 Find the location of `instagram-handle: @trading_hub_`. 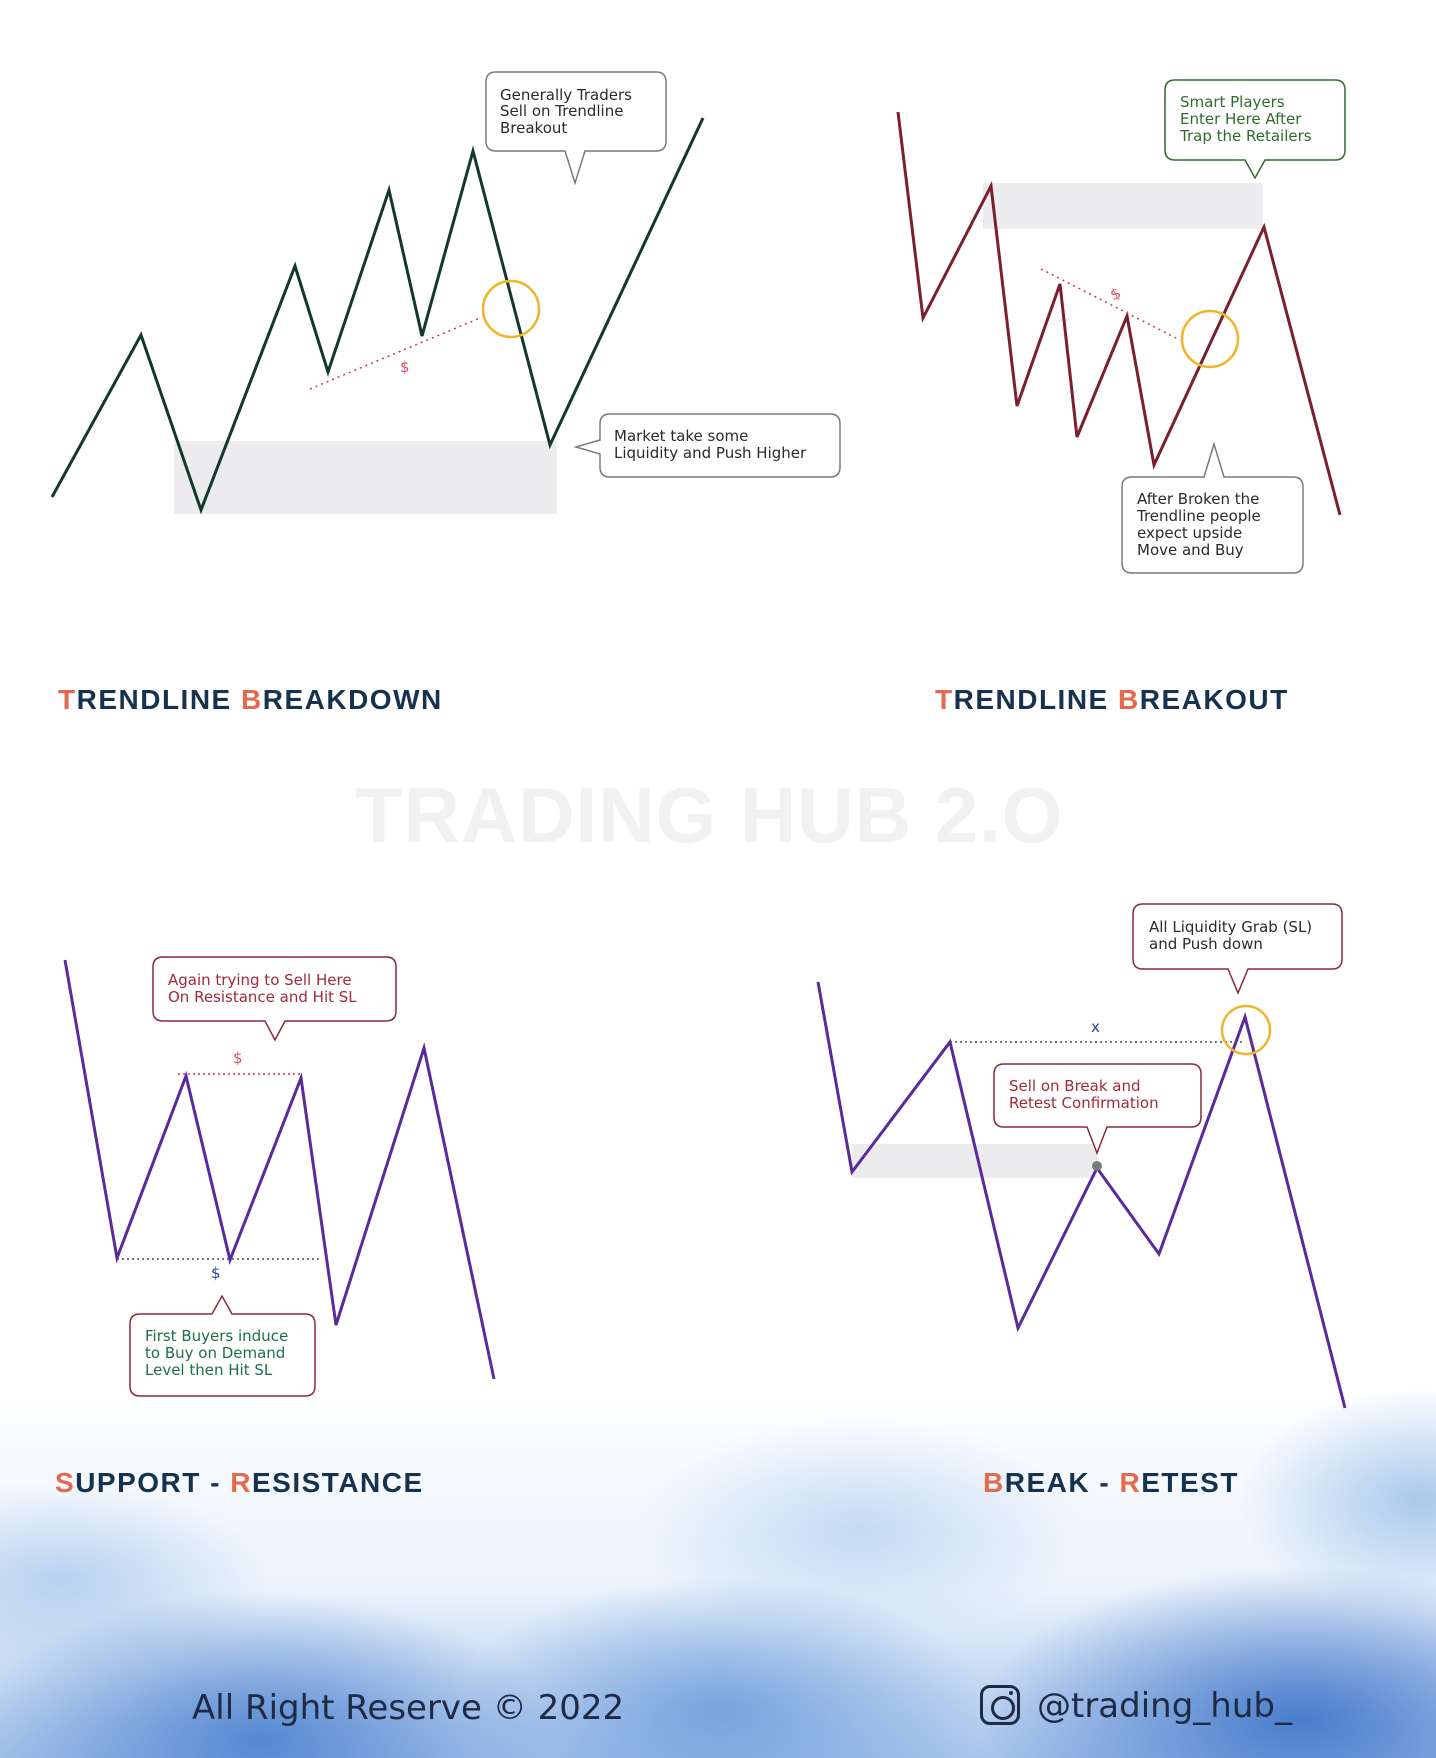

instagram-handle: @trading_hub_ is located at coordinates (1164, 1706).